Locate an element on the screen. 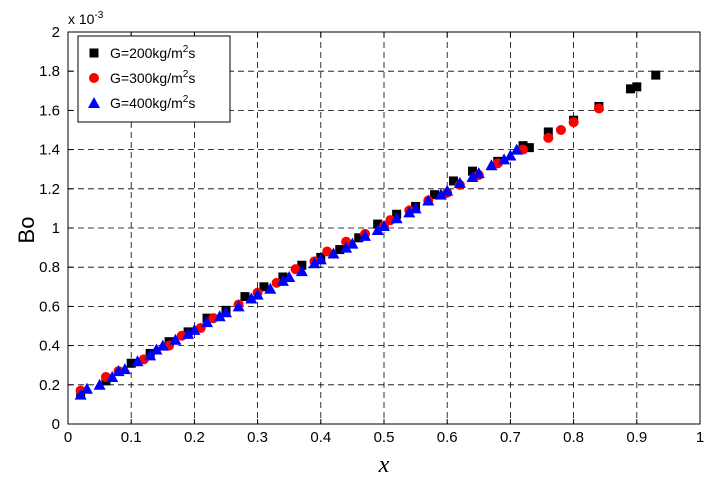 This screenshot has height=477, width=720. y-tick-label: 1.2 is located at coordinates (49, 189).